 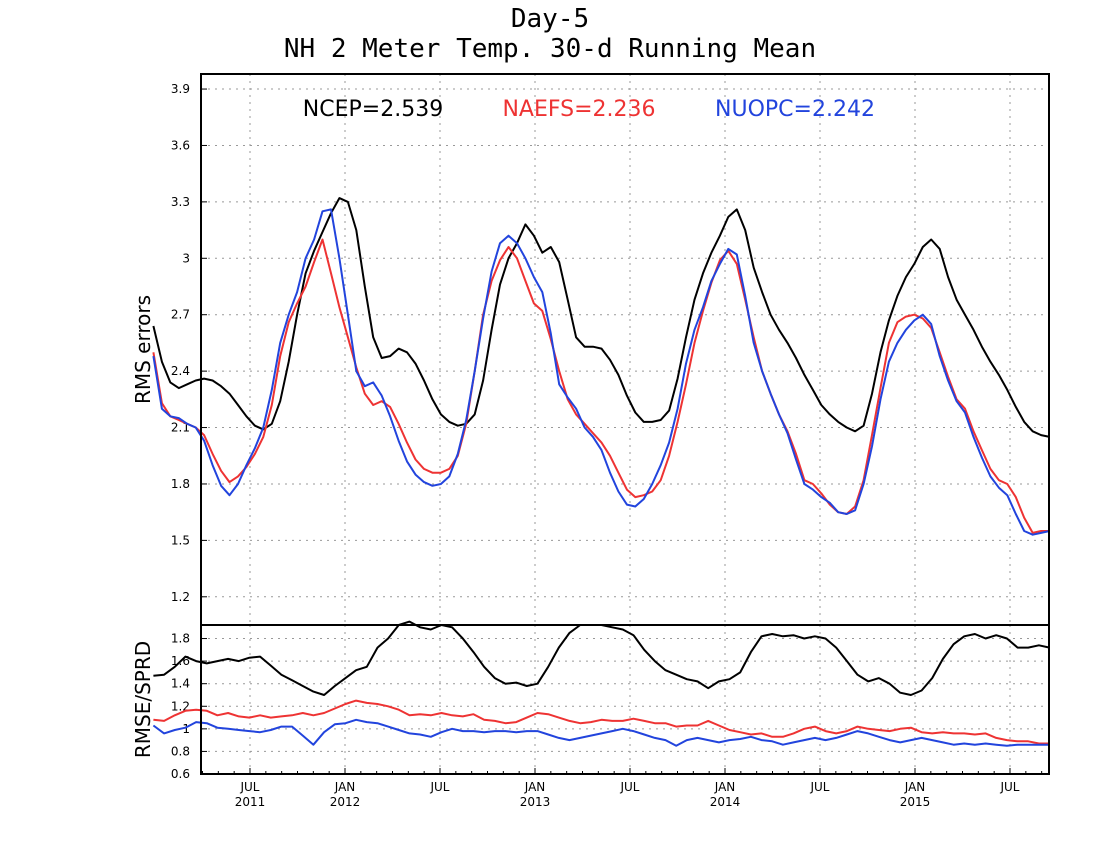 I want to click on y-axis-label: RMSE/SPRD, so click(x=143, y=699).